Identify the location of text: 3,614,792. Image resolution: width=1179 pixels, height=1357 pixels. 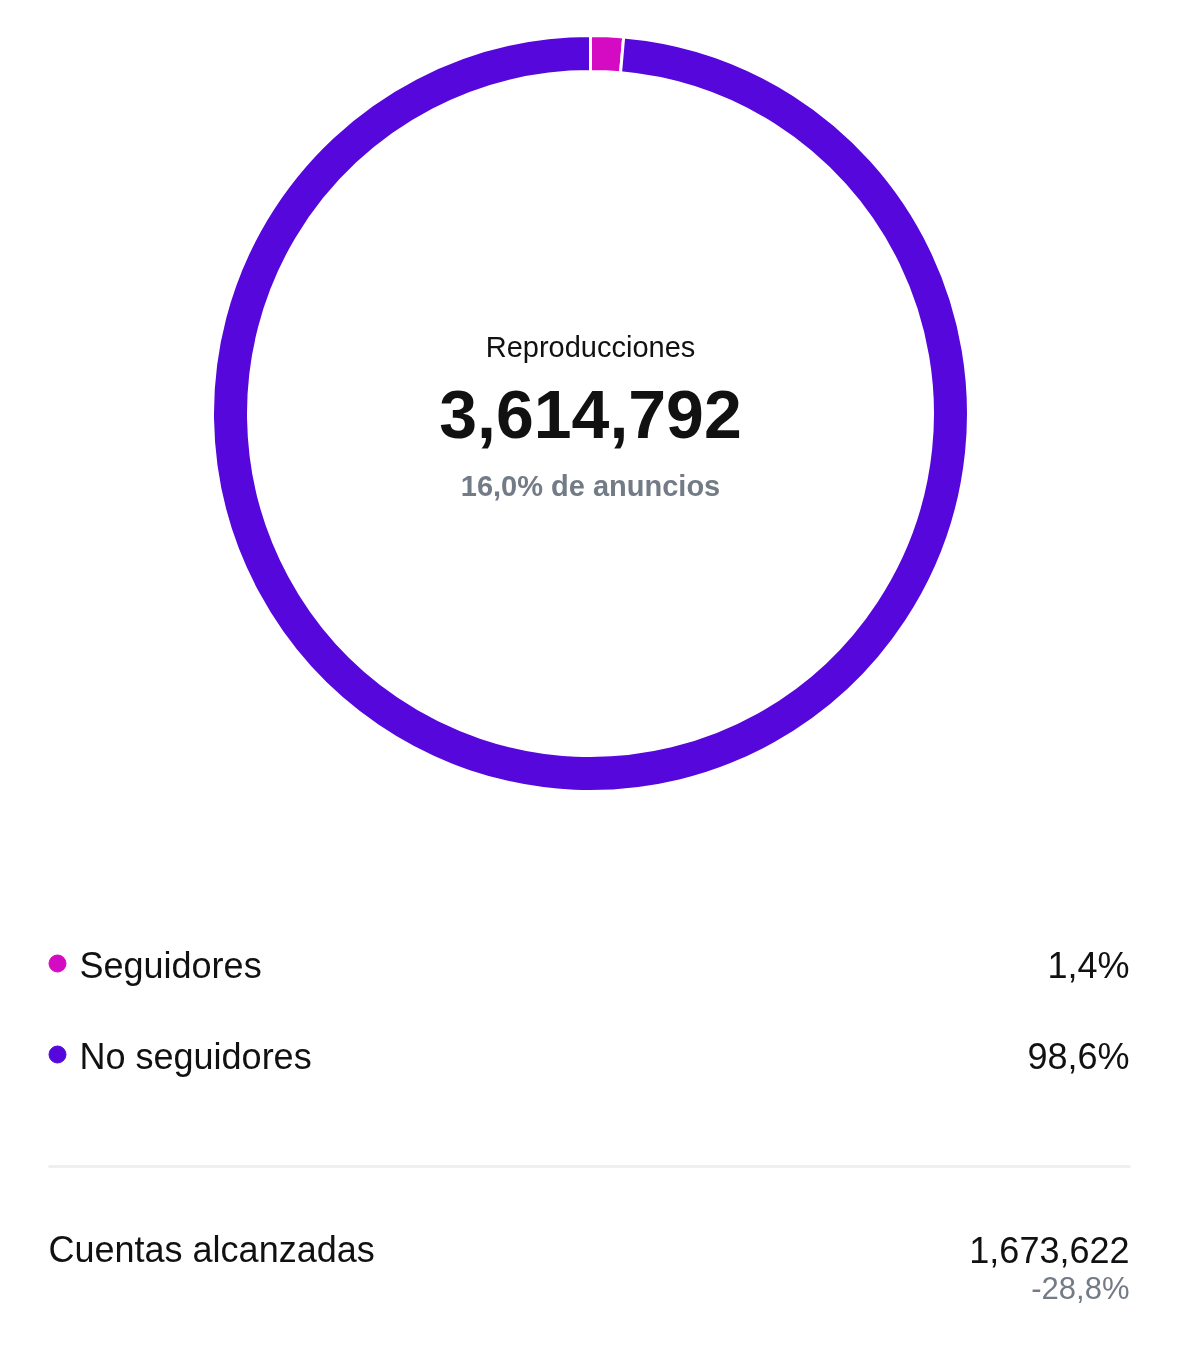
(590, 414).